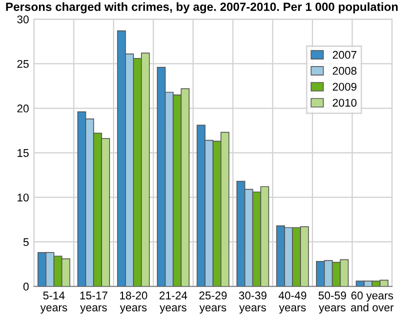 The image size is (400, 320). What do you see at coordinates (23, 64) in the screenshot?
I see `y-tick-label: 25` at bounding box center [23, 64].